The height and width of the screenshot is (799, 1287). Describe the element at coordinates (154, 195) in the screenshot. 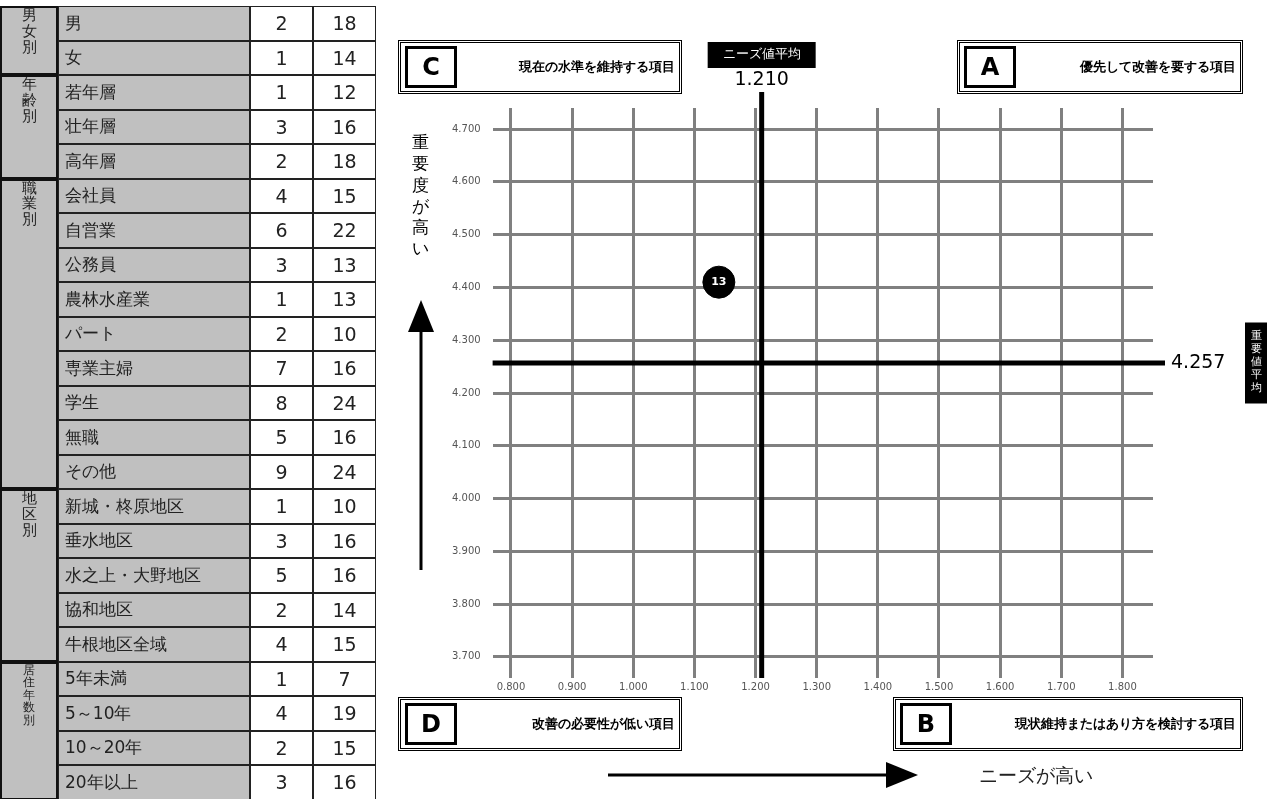

I see `y-tick-label: 会社員` at that location.